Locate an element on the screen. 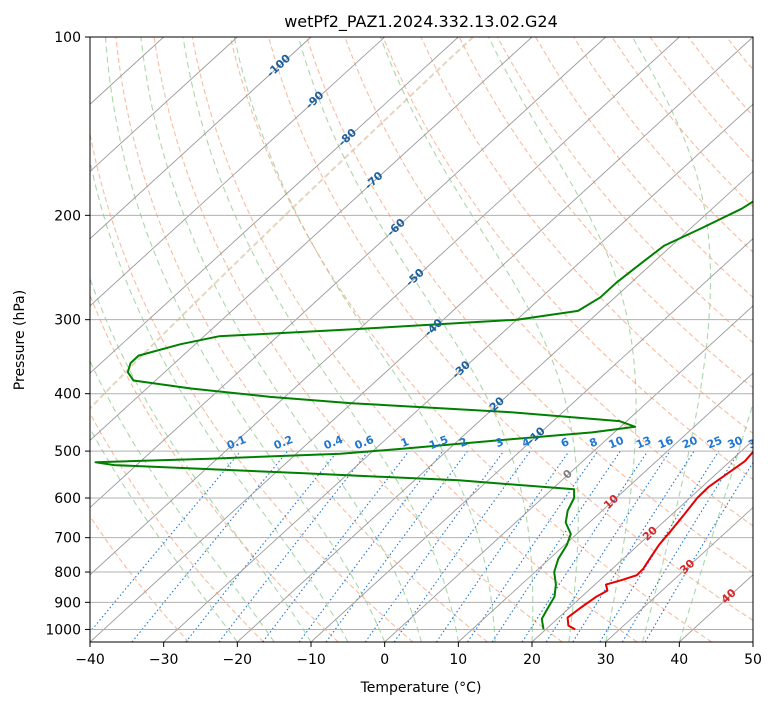  y-axis-label: Pressure (hPa) is located at coordinates (20, 340).